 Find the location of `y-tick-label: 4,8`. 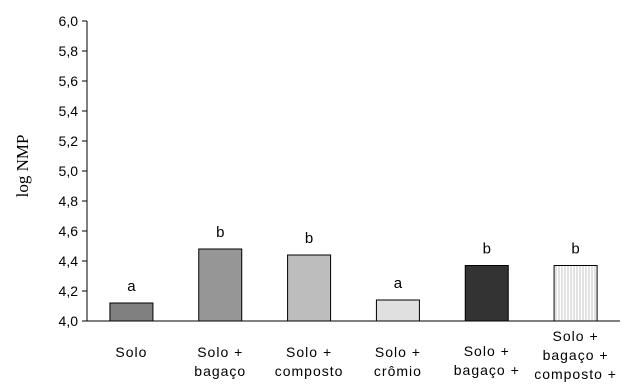

y-tick-label: 4,8 is located at coordinates (69, 201).